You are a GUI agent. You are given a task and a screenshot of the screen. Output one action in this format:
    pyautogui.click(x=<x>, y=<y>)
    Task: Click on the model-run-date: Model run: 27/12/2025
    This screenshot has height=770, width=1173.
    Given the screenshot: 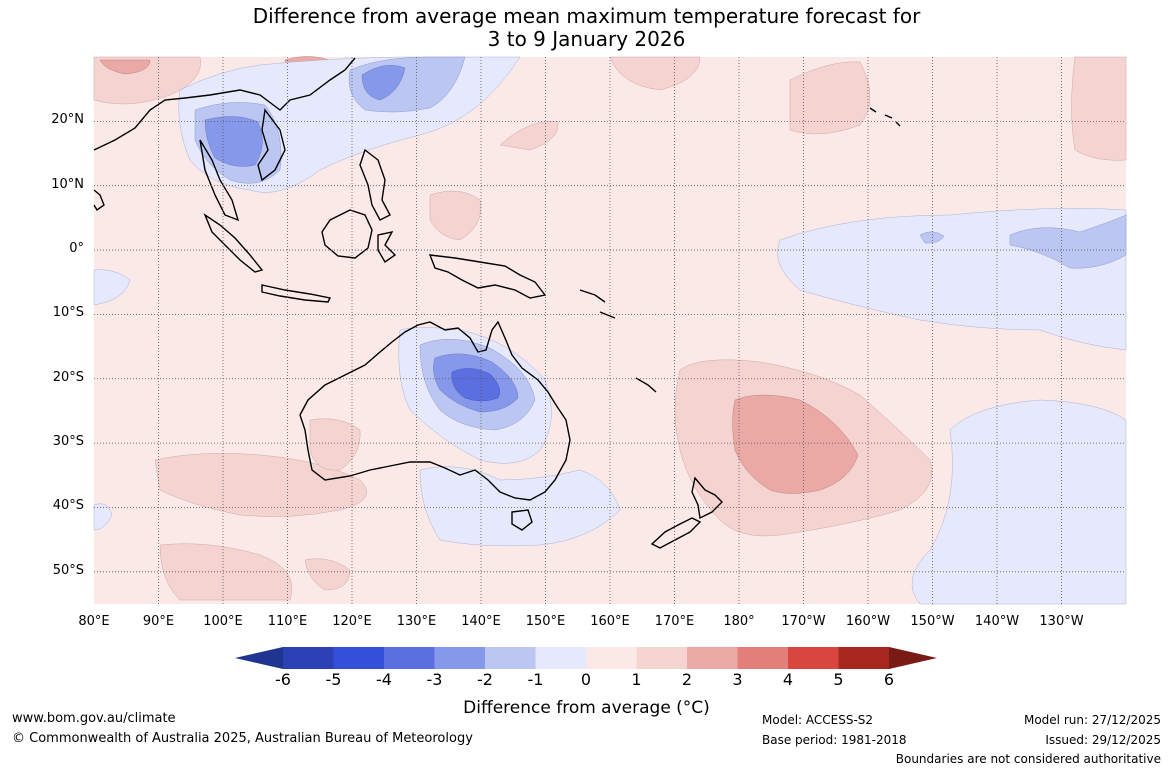 What is the action you would take?
    pyautogui.click(x=1092, y=720)
    